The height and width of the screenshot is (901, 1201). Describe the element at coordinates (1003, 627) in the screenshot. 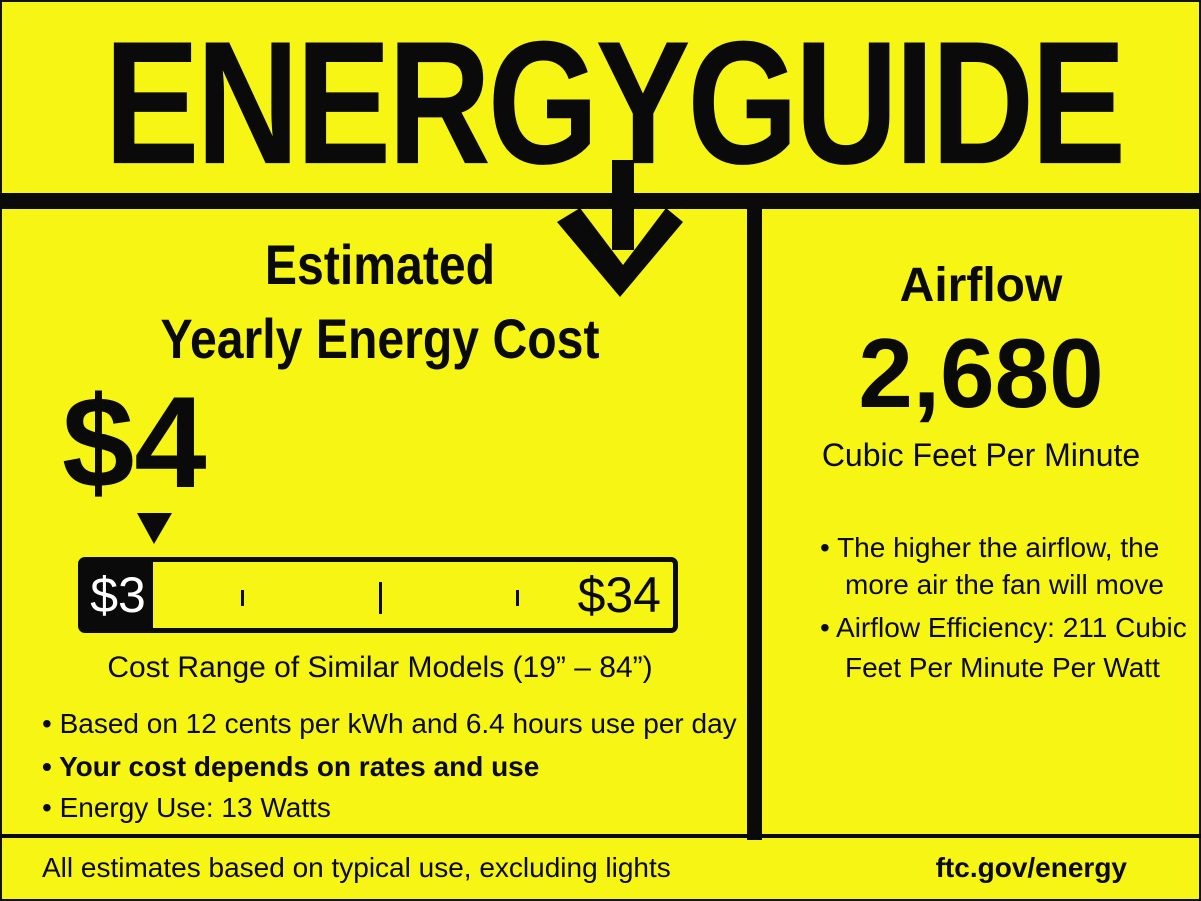

I see `airflow-bullet: • Airflow Efficiency: 211 Cubic` at that location.